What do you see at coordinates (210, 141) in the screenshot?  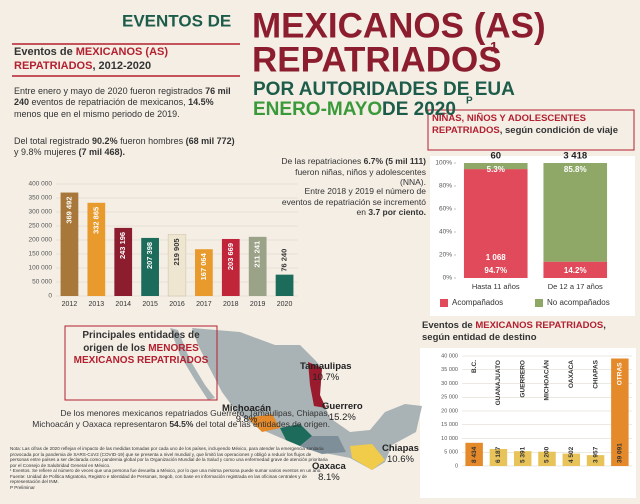 I see `text-run: (68 mil 772)` at bounding box center [210, 141].